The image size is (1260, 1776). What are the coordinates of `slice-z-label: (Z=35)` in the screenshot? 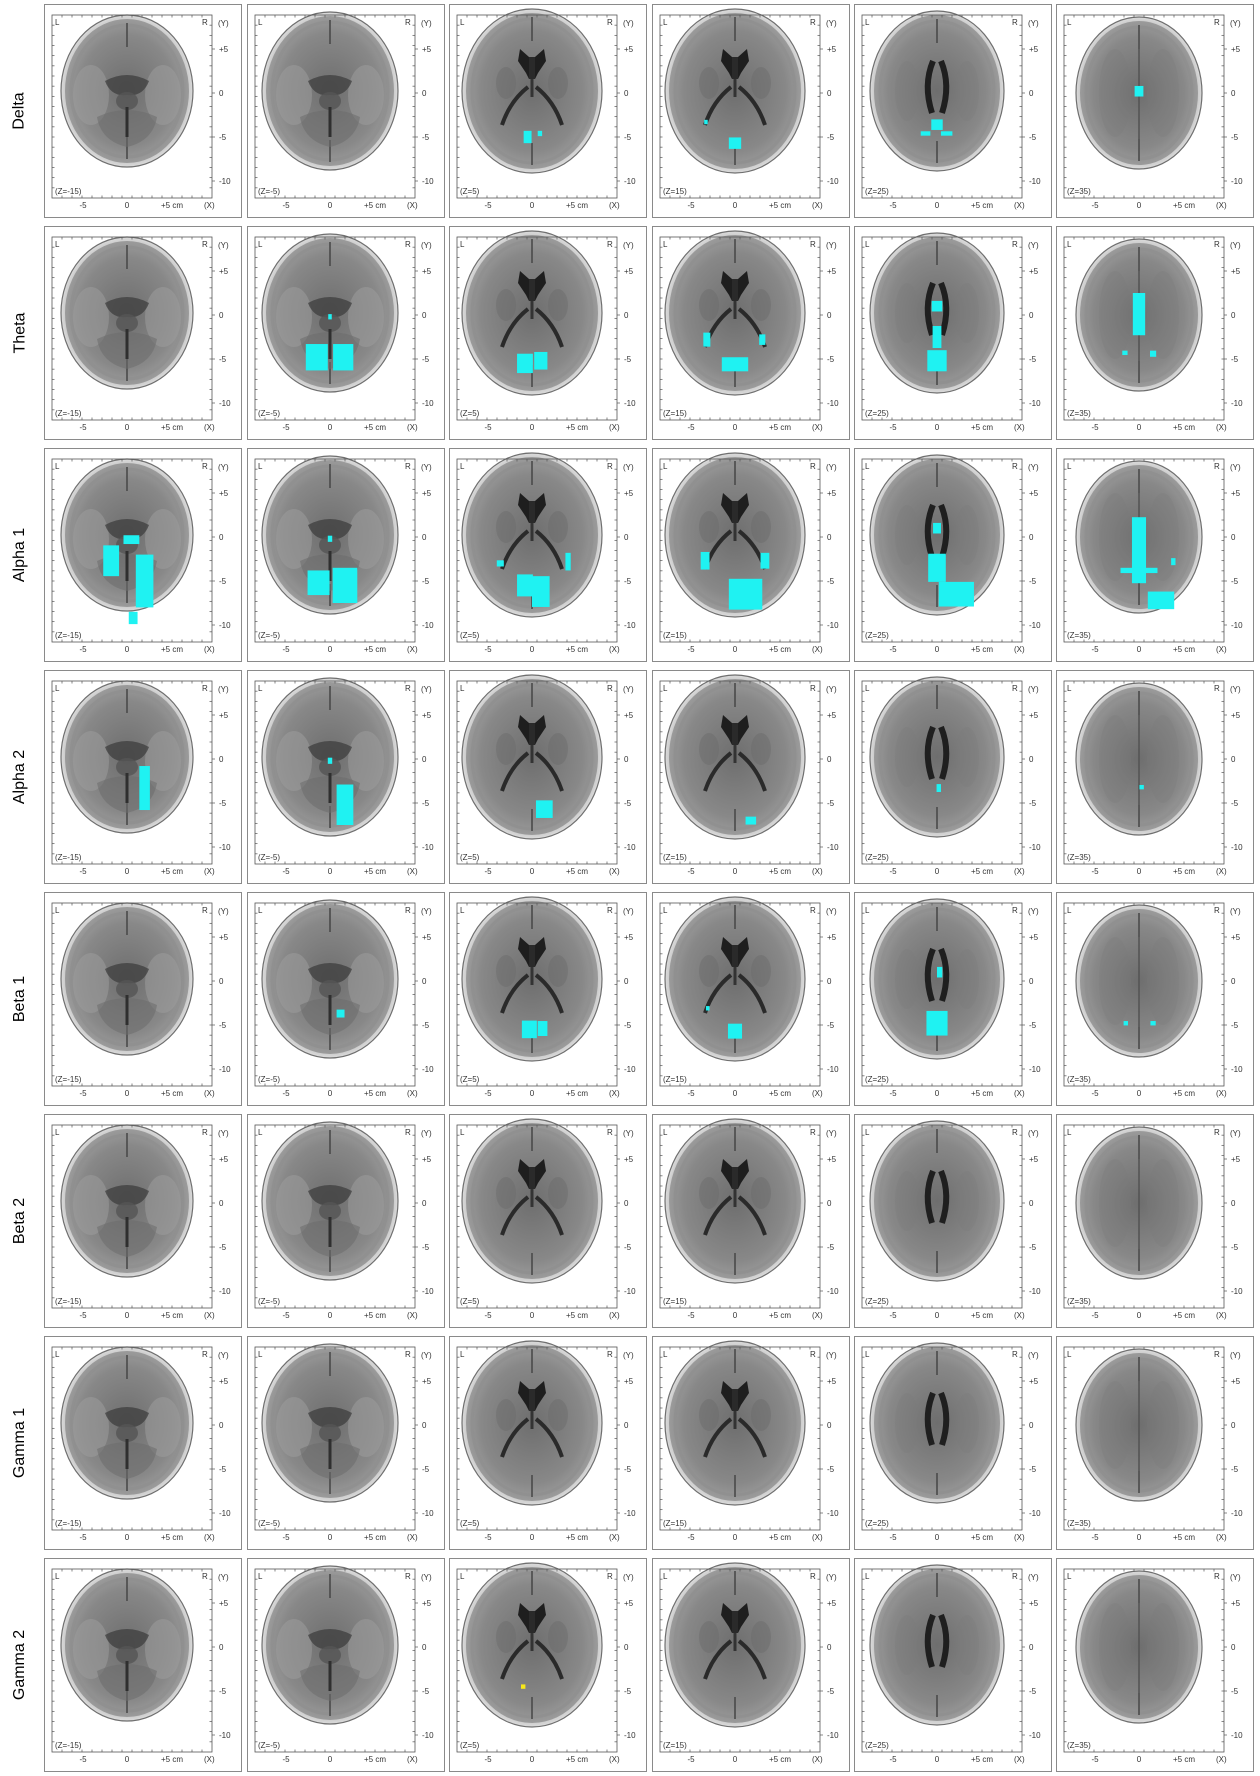 It's located at (1079, 1523).